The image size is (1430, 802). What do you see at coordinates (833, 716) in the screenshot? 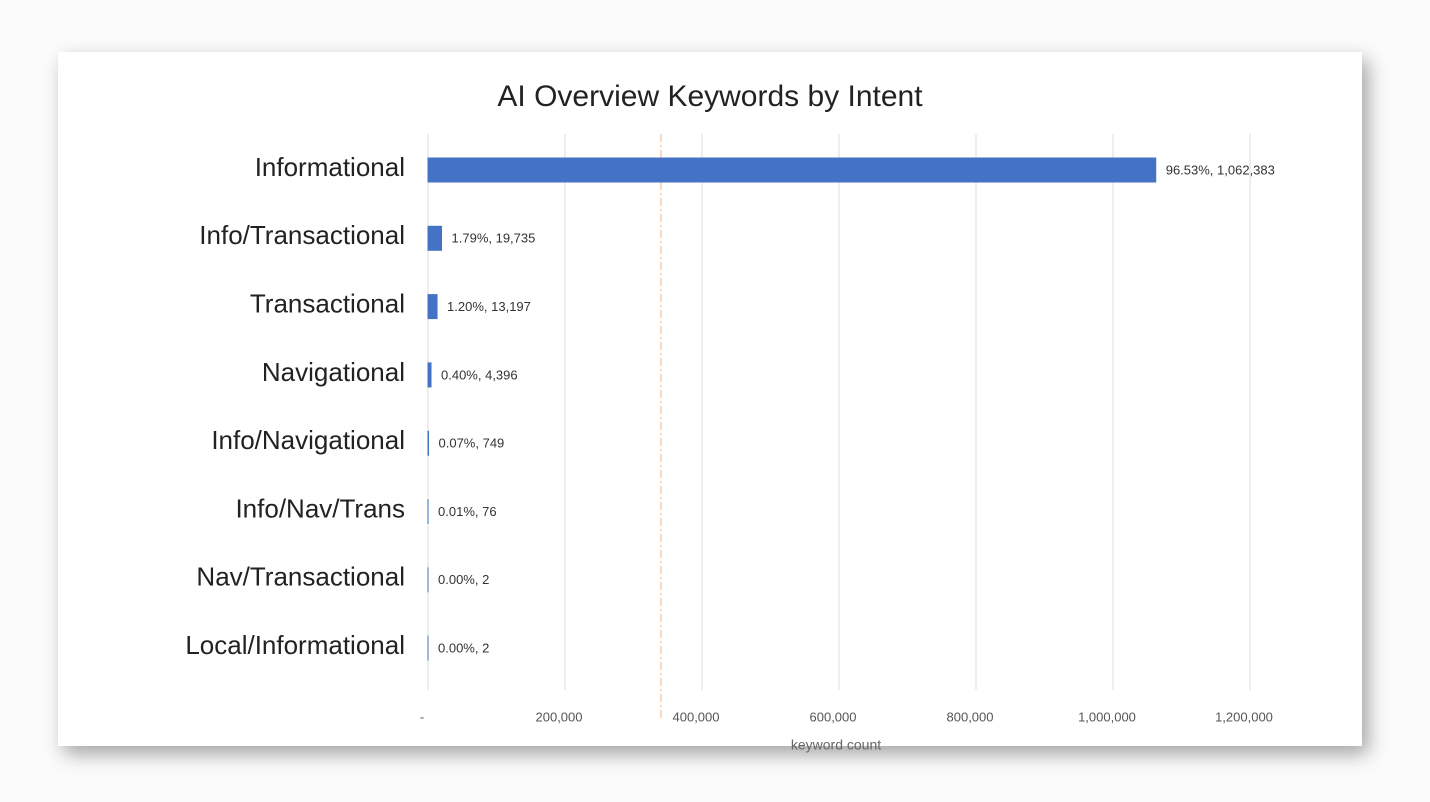
I see `x-tick-label: 600,000` at bounding box center [833, 716].